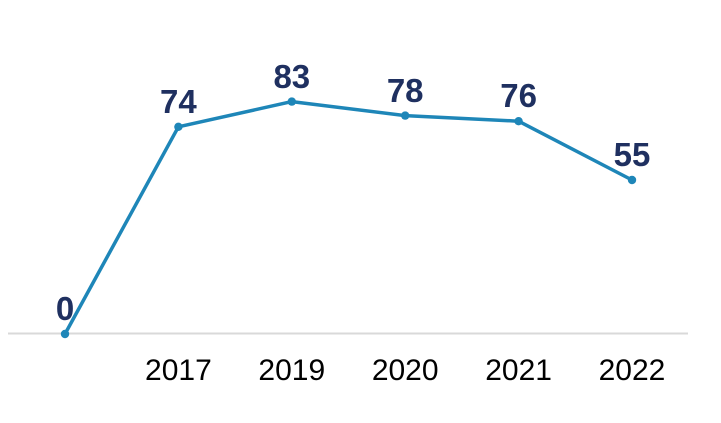 Image resolution: width=721 pixels, height=423 pixels. I want to click on x-tick-label: 2019, so click(292, 370).